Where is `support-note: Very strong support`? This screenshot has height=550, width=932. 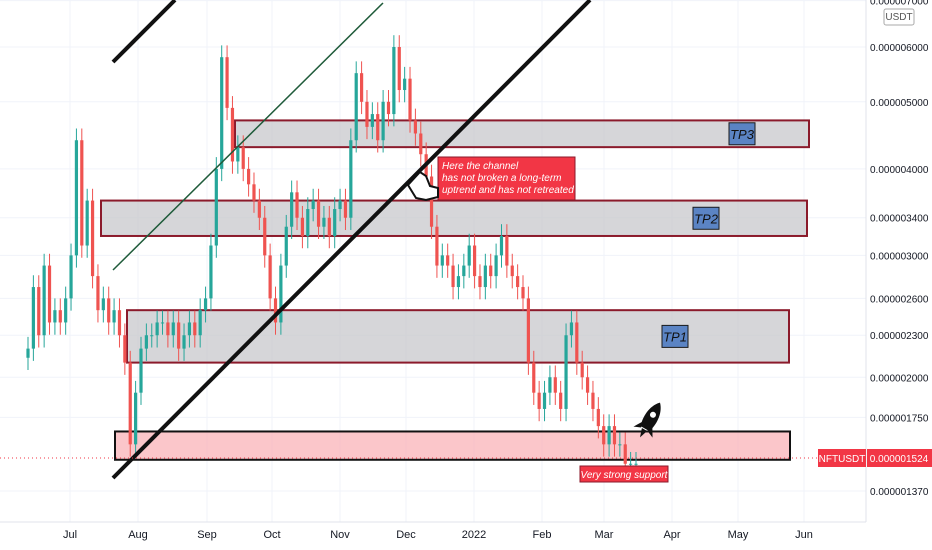 support-note: Very strong support is located at coordinates (624, 474).